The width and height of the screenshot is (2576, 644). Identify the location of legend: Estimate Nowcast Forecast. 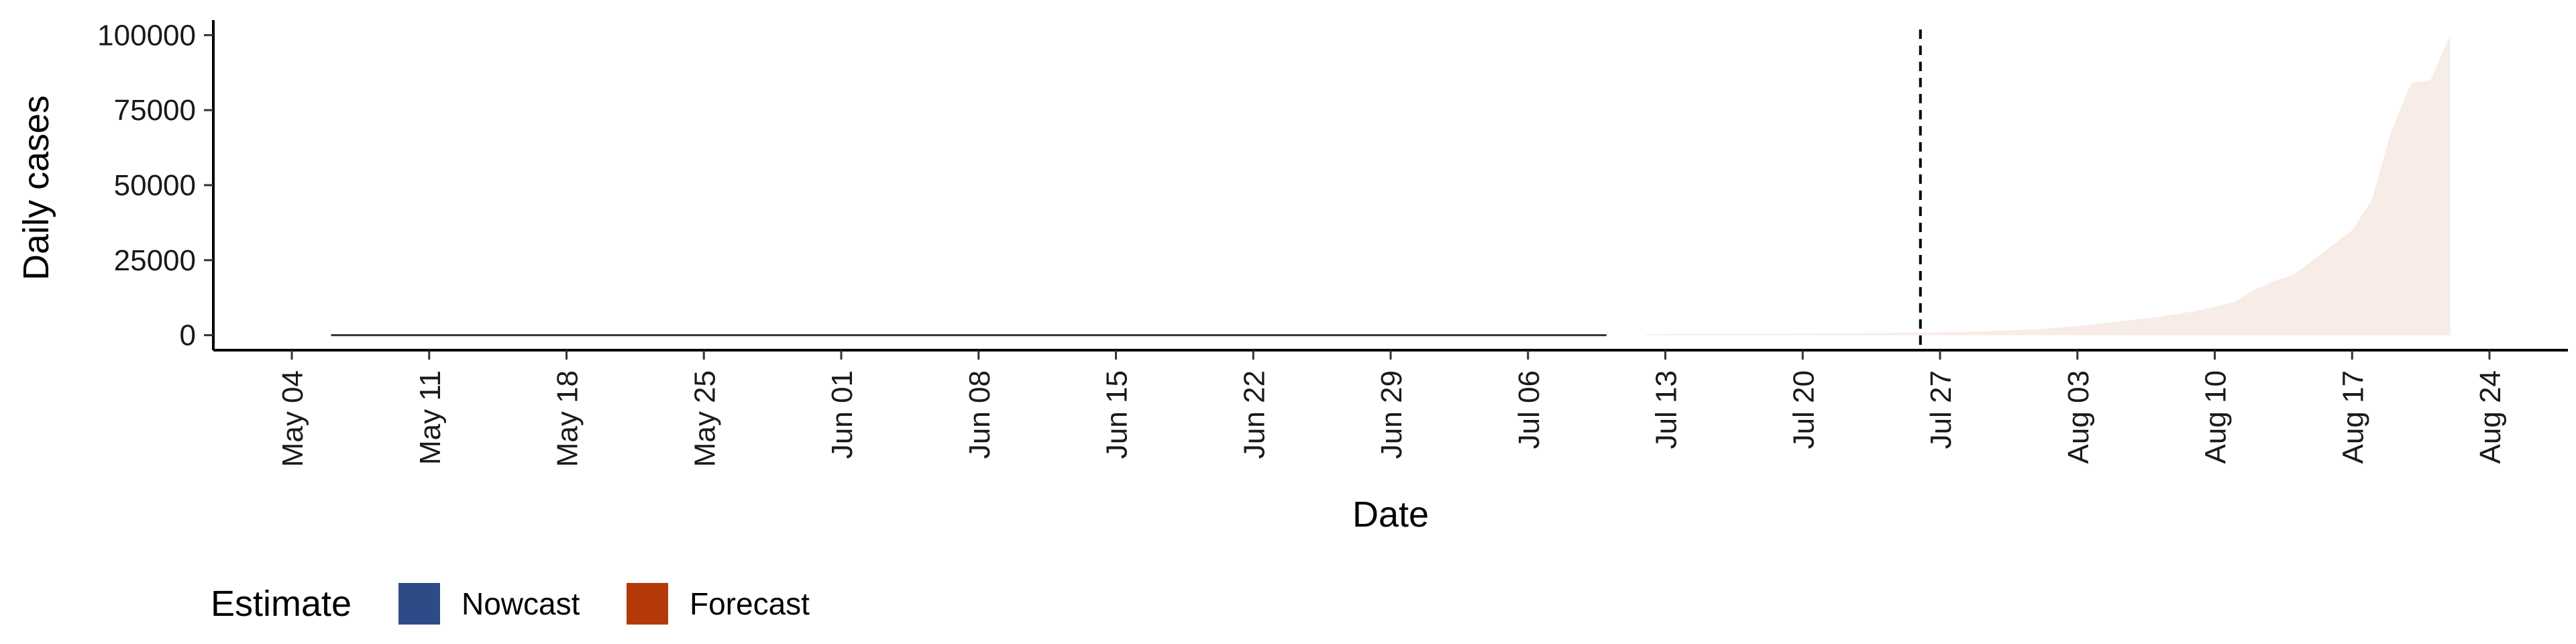
(510, 604).